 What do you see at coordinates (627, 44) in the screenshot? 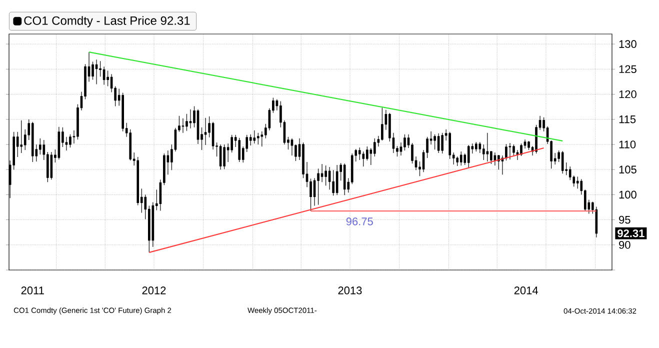
I see `y-tick-label: 130` at bounding box center [627, 44].